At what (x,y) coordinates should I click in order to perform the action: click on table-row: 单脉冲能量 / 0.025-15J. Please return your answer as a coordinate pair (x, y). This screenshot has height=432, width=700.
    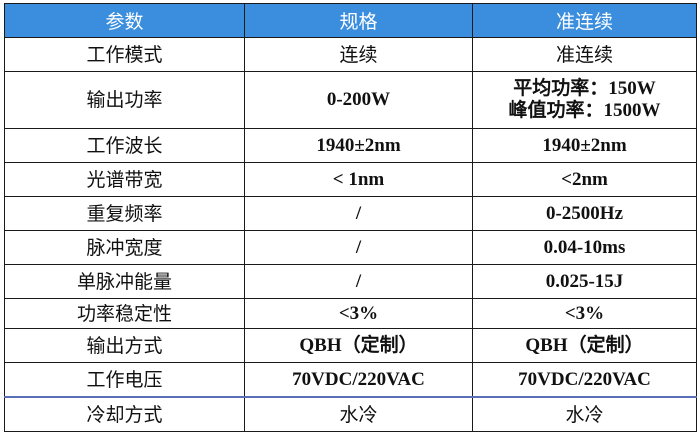
    Looking at the image, I should click on (350, 281).